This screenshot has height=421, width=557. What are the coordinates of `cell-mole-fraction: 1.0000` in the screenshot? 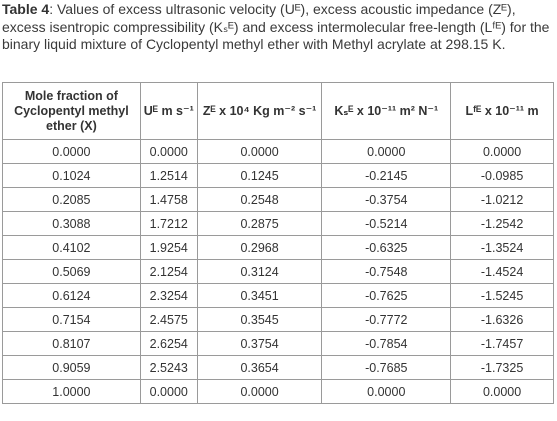 It's located at (71, 391).